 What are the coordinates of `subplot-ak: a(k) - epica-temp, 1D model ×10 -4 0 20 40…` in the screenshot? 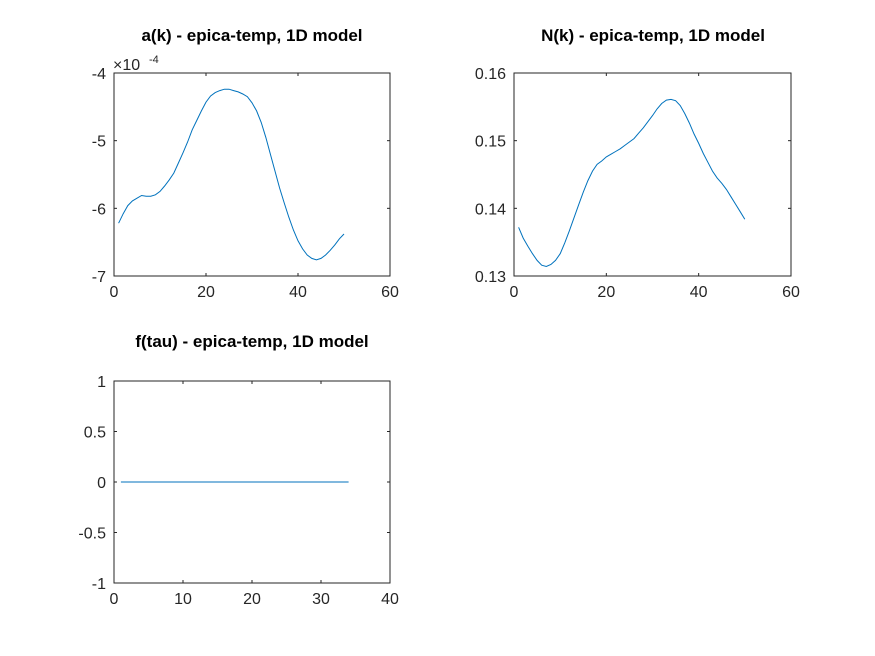 It's located at (245, 163).